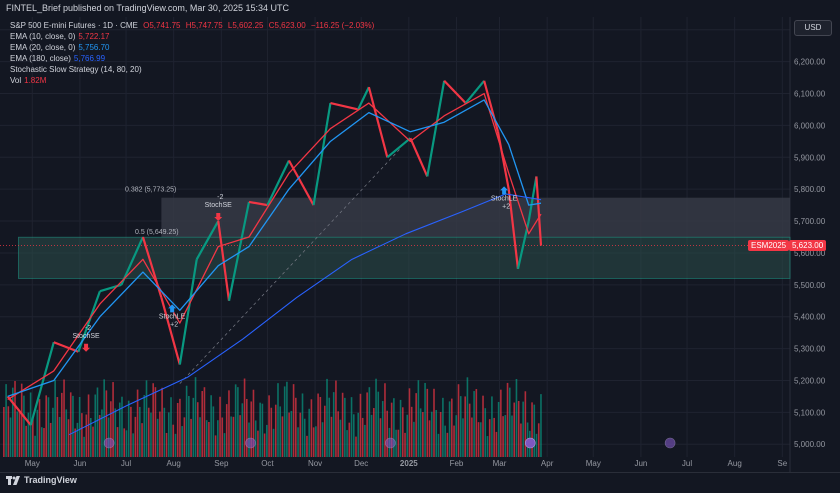 This screenshot has width=840, height=493. I want to click on x-tick-label: May, so click(32, 463).